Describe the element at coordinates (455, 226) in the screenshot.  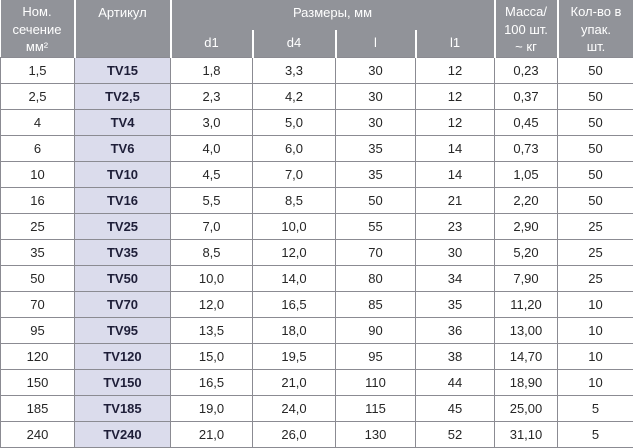
I see `cell-l1: 23` at that location.